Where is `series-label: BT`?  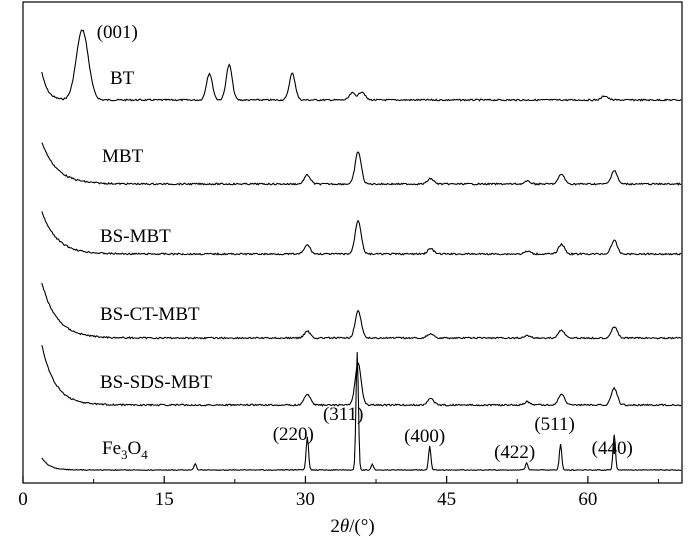 series-label: BT is located at coordinates (122, 78).